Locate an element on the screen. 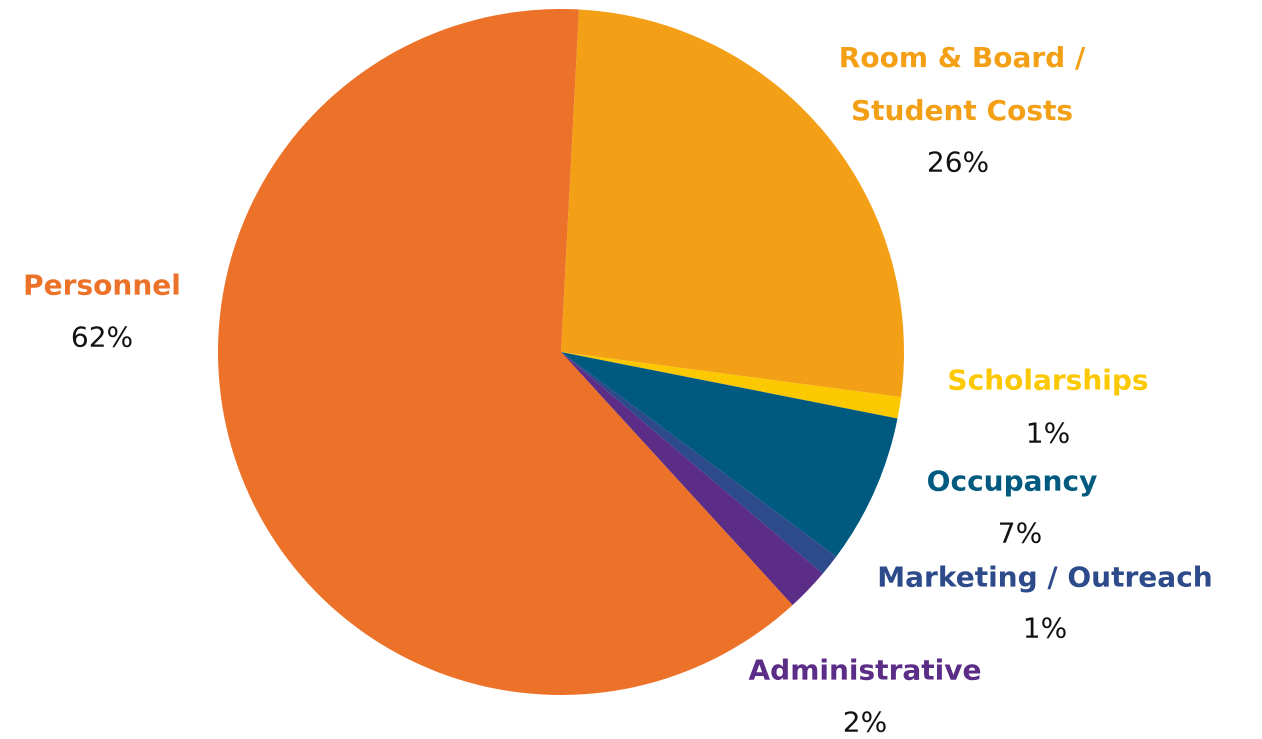  slice-label: Scholarships is located at coordinates (1048, 380).